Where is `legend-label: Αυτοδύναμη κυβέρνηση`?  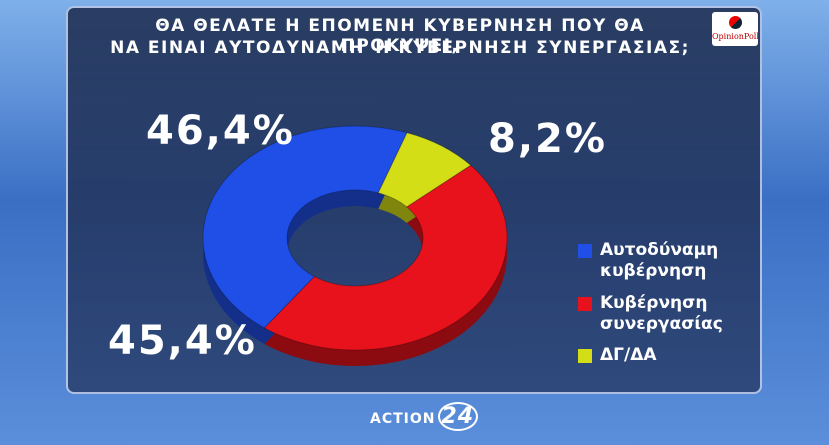
legend-label: Αυτοδύναμη κυβέρνηση is located at coordinates (659, 260).